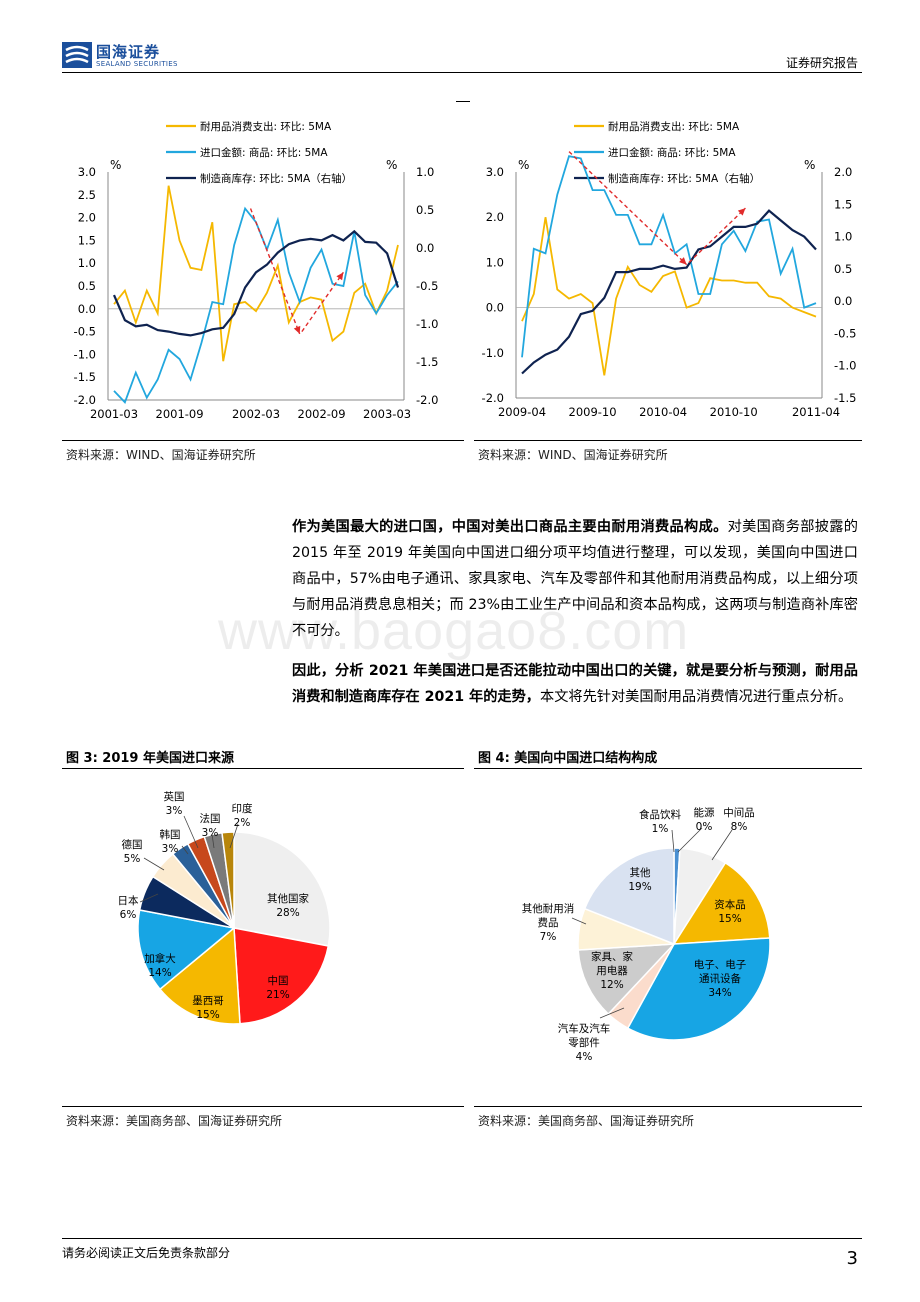  I want to click on slice-label: 中国, so click(278, 980).